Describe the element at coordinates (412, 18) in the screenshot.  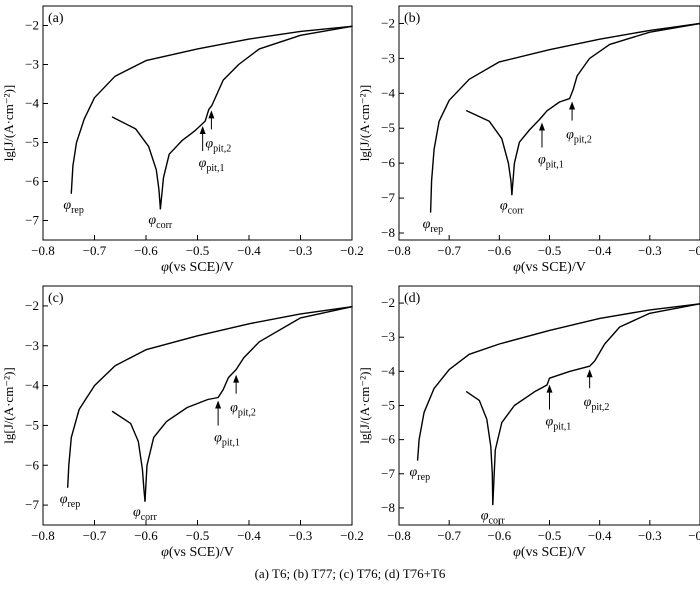
I see `panel-label: (b)` at that location.